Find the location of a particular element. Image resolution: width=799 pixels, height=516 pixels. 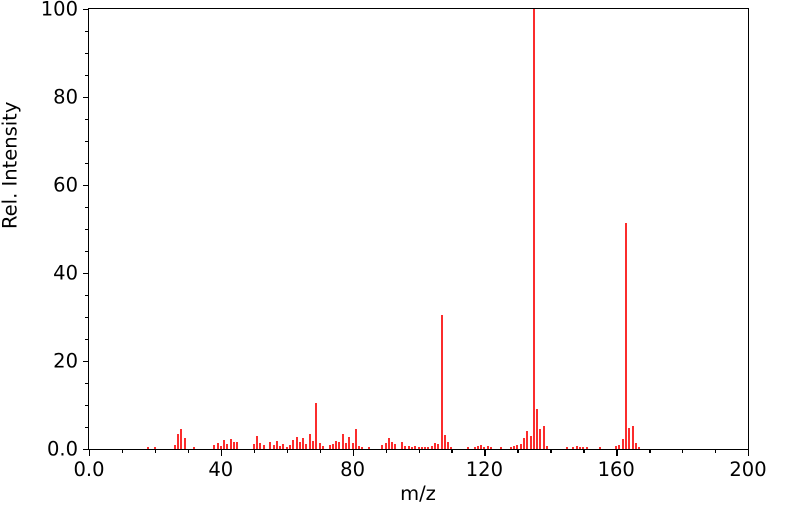

x-tick-label: 80 is located at coordinates (353, 469).